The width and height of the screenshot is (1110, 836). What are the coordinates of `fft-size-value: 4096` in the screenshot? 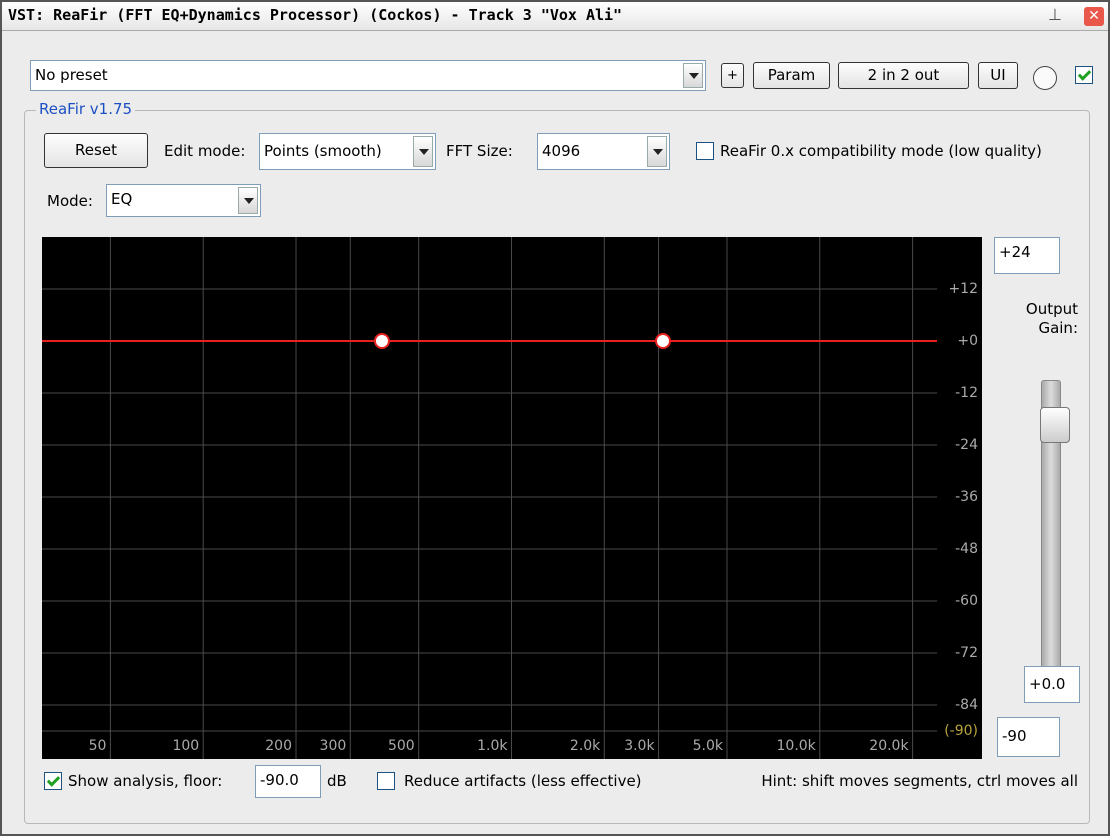 It's located at (561, 151).